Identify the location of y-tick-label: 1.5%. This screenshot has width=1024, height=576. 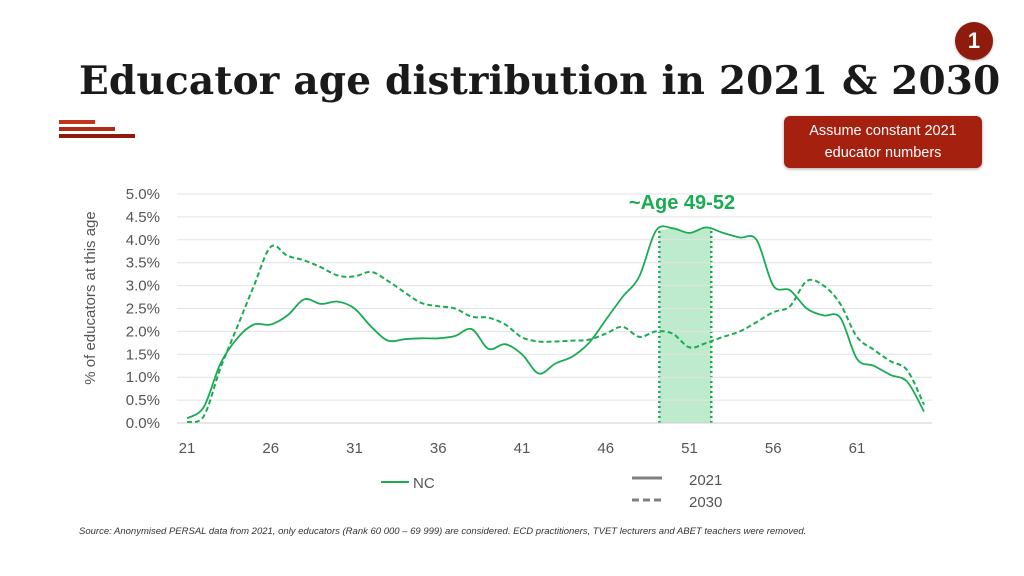
(143, 354).